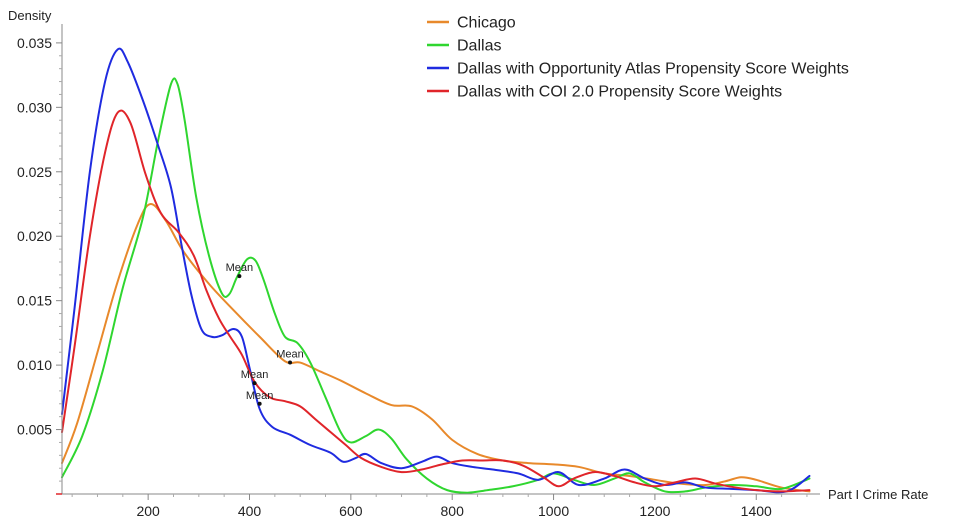 The height and width of the screenshot is (516, 962). Describe the element at coordinates (148, 509) in the screenshot. I see `x-tick-label: 200` at that location.